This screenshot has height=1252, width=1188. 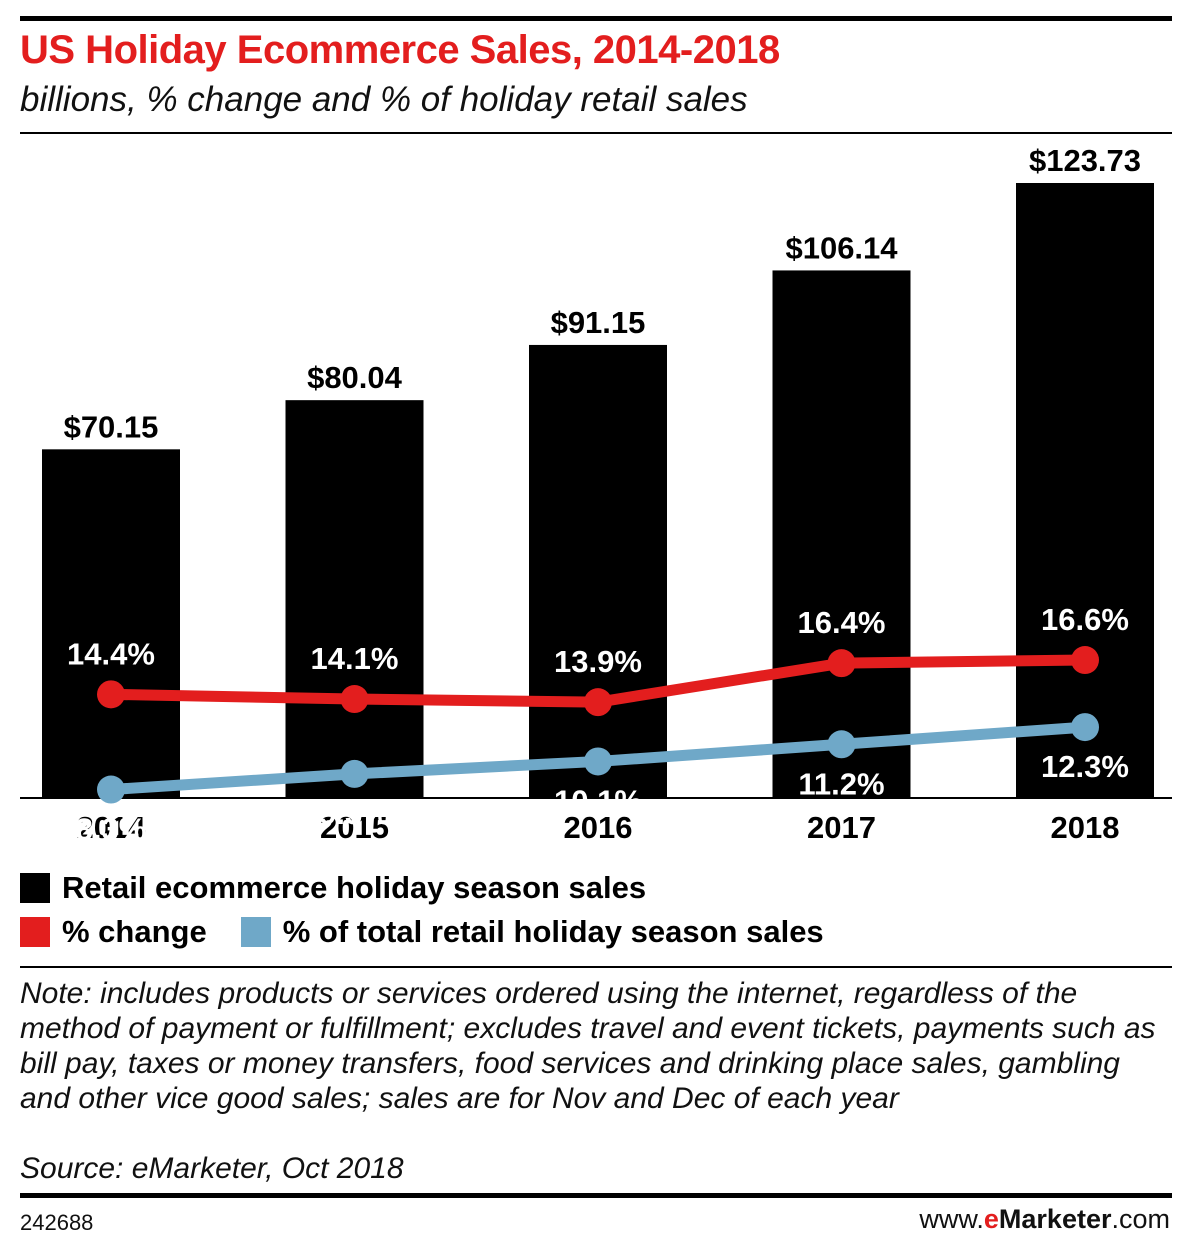 I want to click on change-point-2016, so click(x=598, y=702).